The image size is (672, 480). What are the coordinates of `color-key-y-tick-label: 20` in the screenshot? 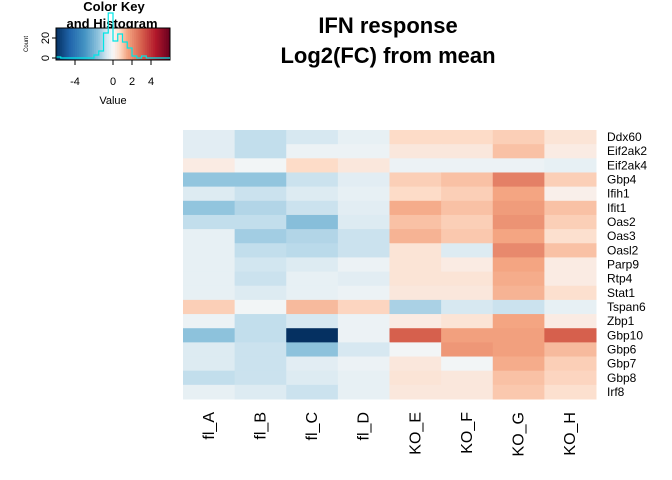 It's located at (46, 38).